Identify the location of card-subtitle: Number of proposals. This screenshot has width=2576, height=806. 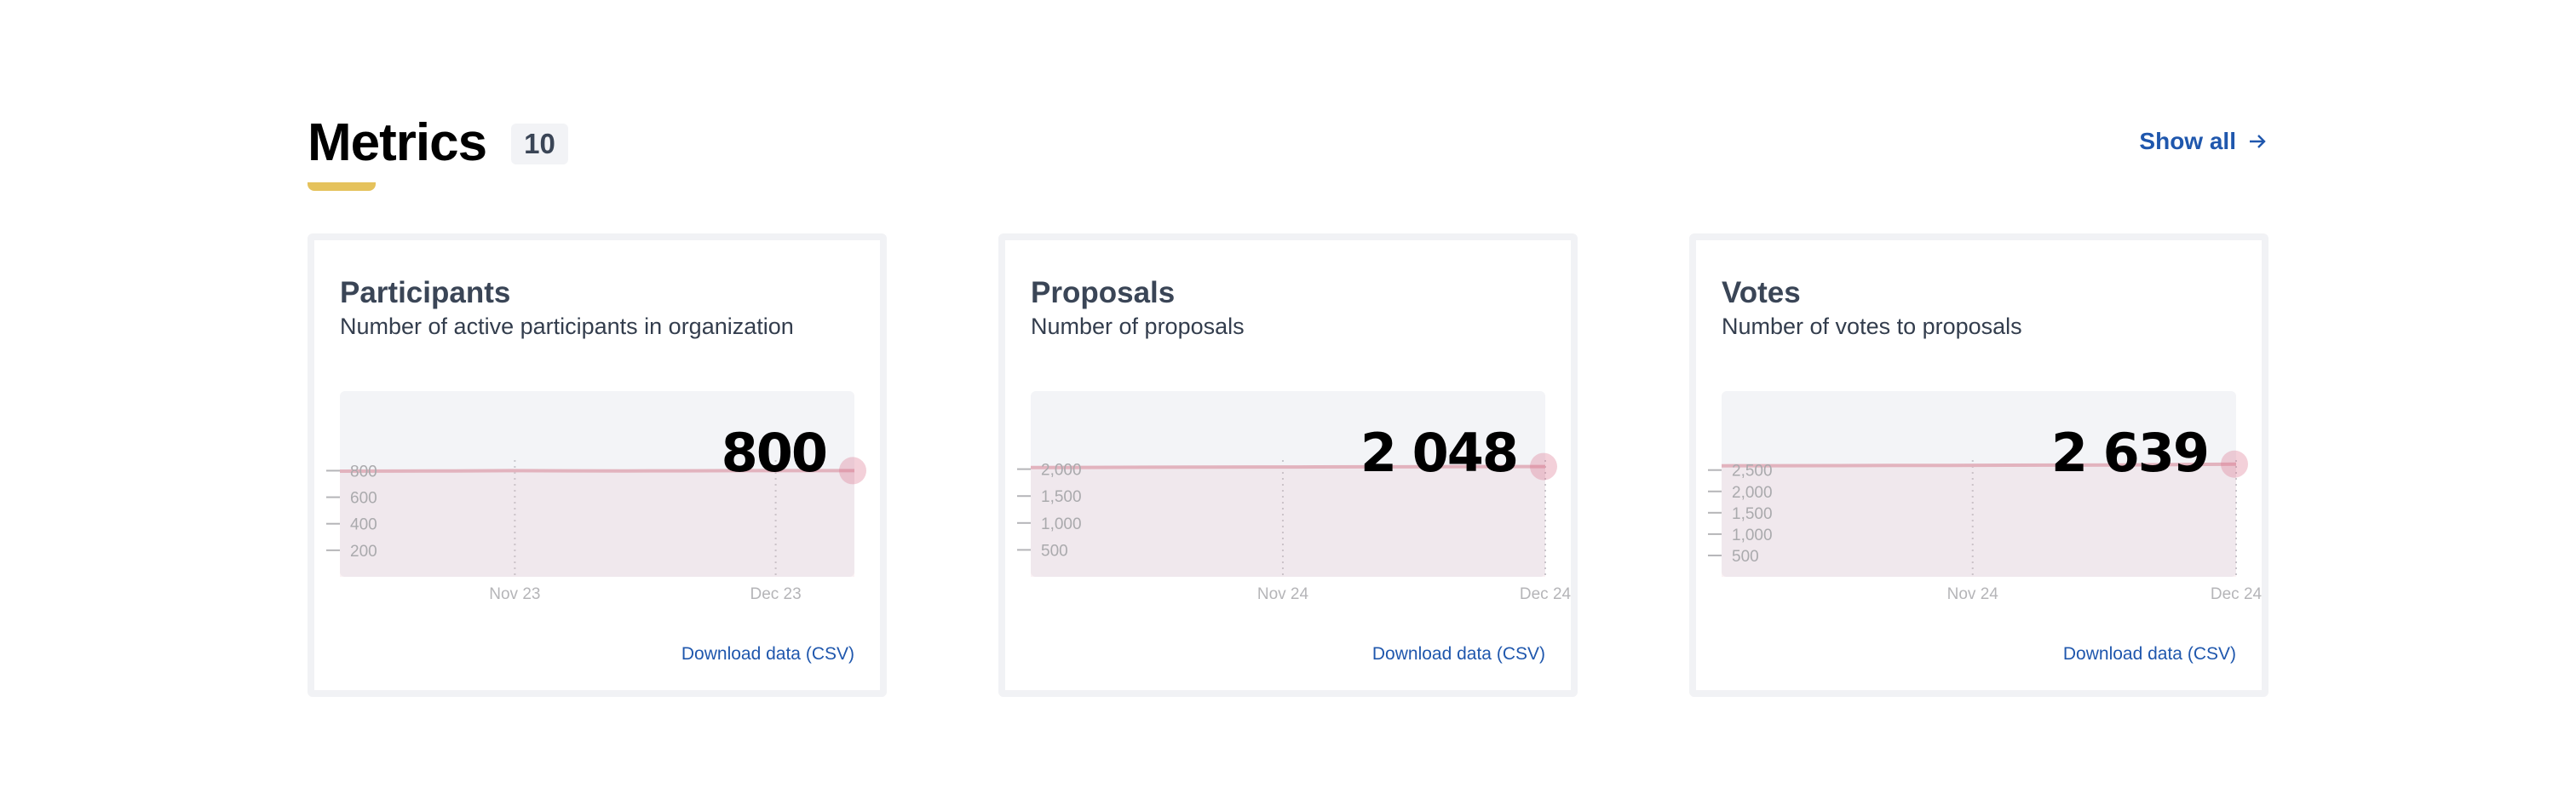
(1138, 327).